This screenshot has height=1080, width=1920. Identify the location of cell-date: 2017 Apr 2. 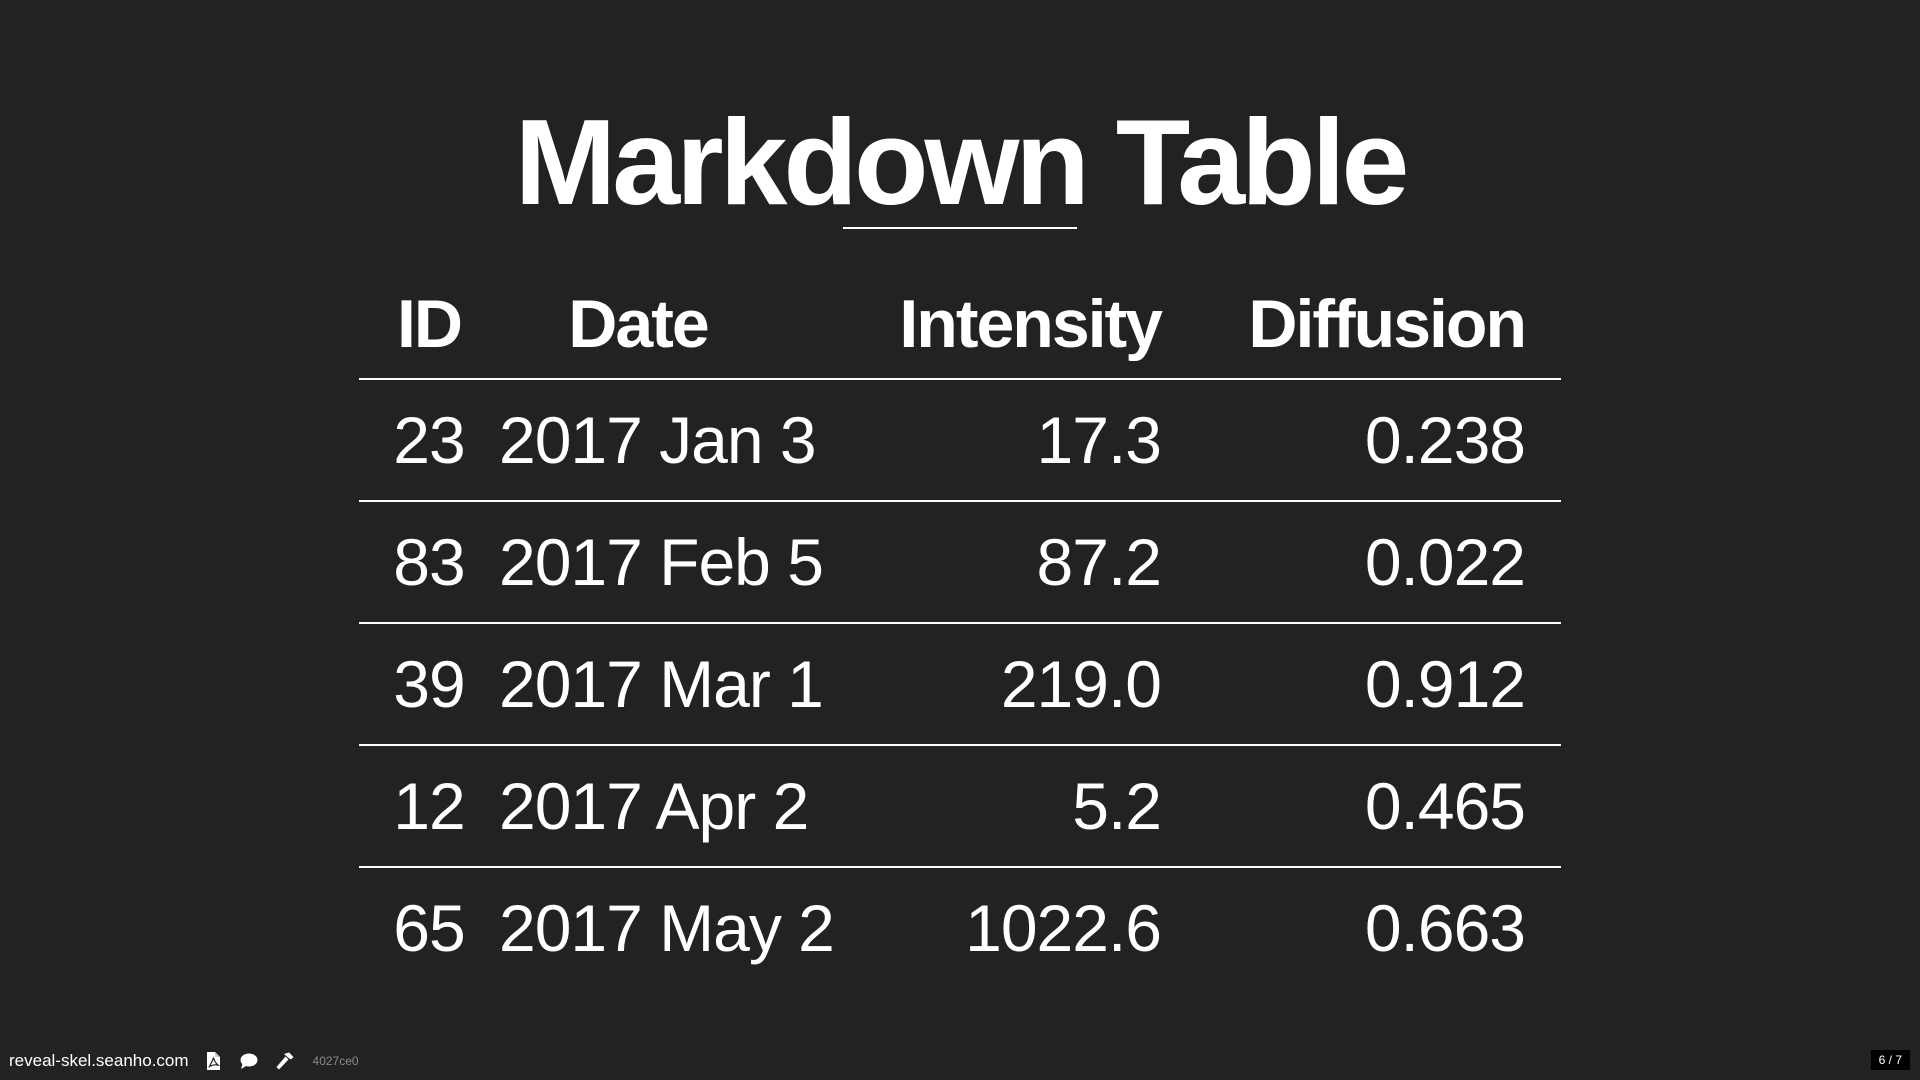
(656, 806).